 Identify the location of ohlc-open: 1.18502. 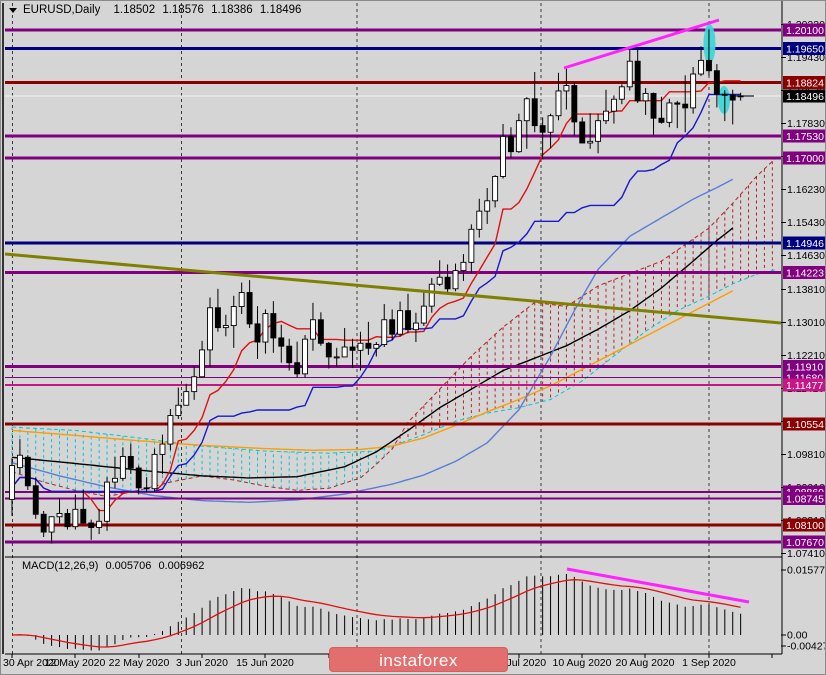
(134, 10).